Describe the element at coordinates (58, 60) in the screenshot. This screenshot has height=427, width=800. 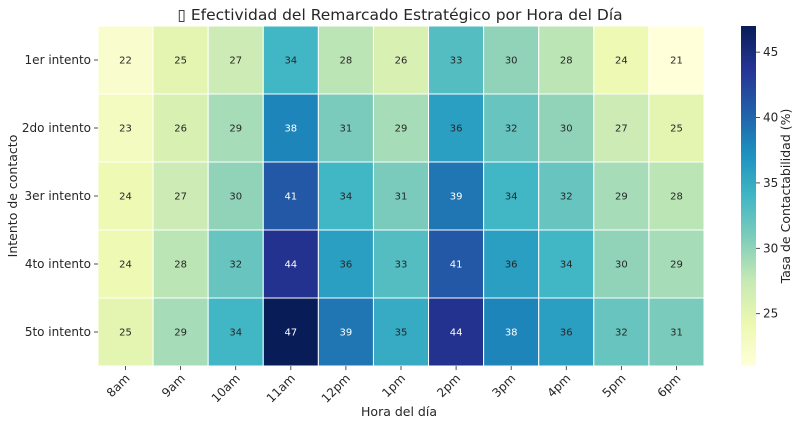
I see `y-tick-label: 1er intento` at that location.